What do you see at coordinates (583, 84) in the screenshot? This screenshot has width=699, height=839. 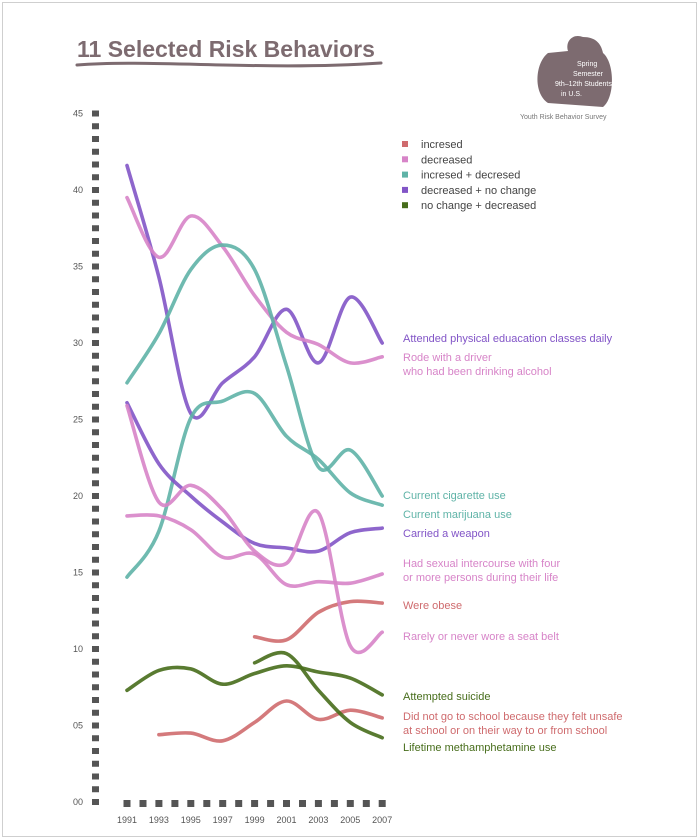 I see `badge-line: 9th–12th Students` at bounding box center [583, 84].